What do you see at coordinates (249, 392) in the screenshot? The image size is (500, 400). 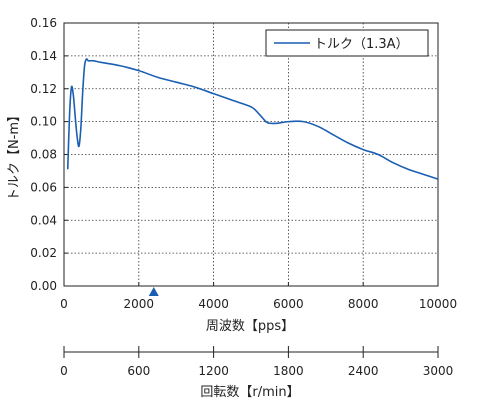 I see `secondary-axis-title: 回転数【r/min】` at bounding box center [249, 392].